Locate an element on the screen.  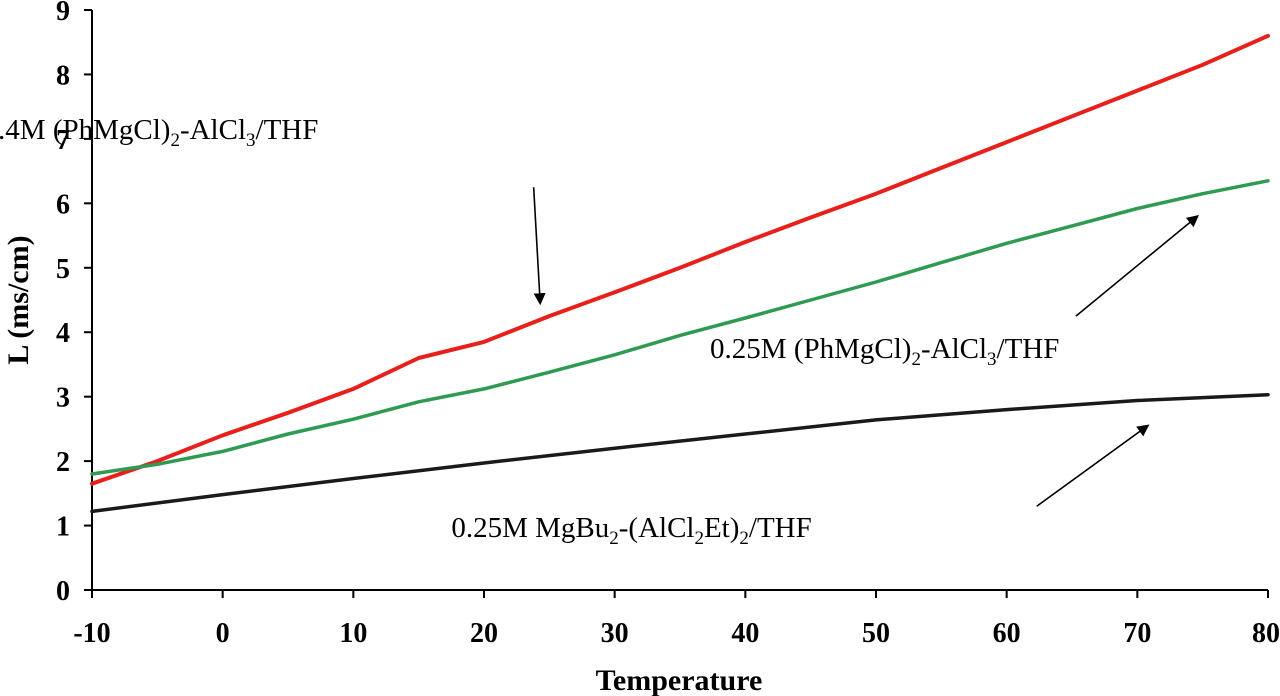
y-tick-label: 8 is located at coordinates (63, 75).